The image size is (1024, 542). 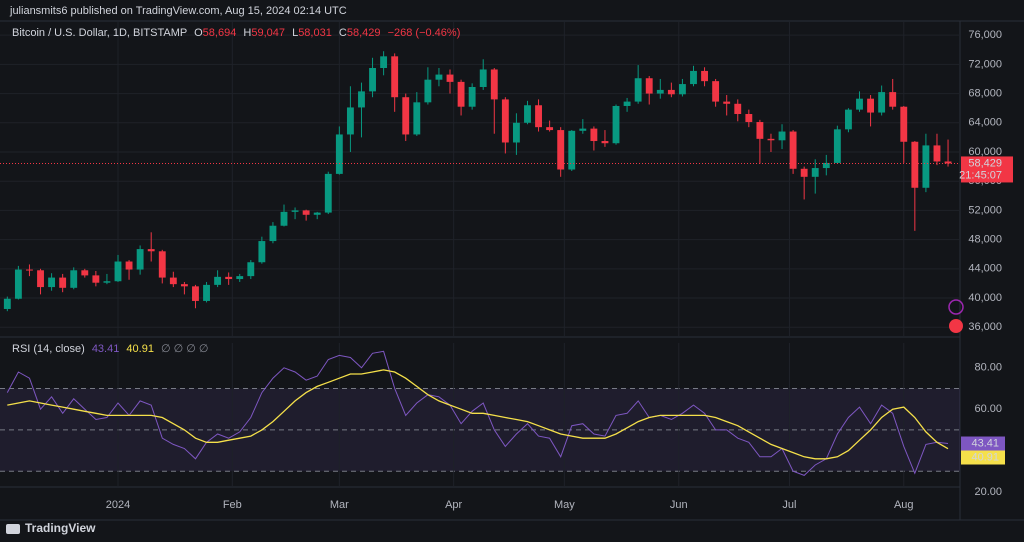 I want to click on x-tick-label: Jun, so click(x=679, y=505).